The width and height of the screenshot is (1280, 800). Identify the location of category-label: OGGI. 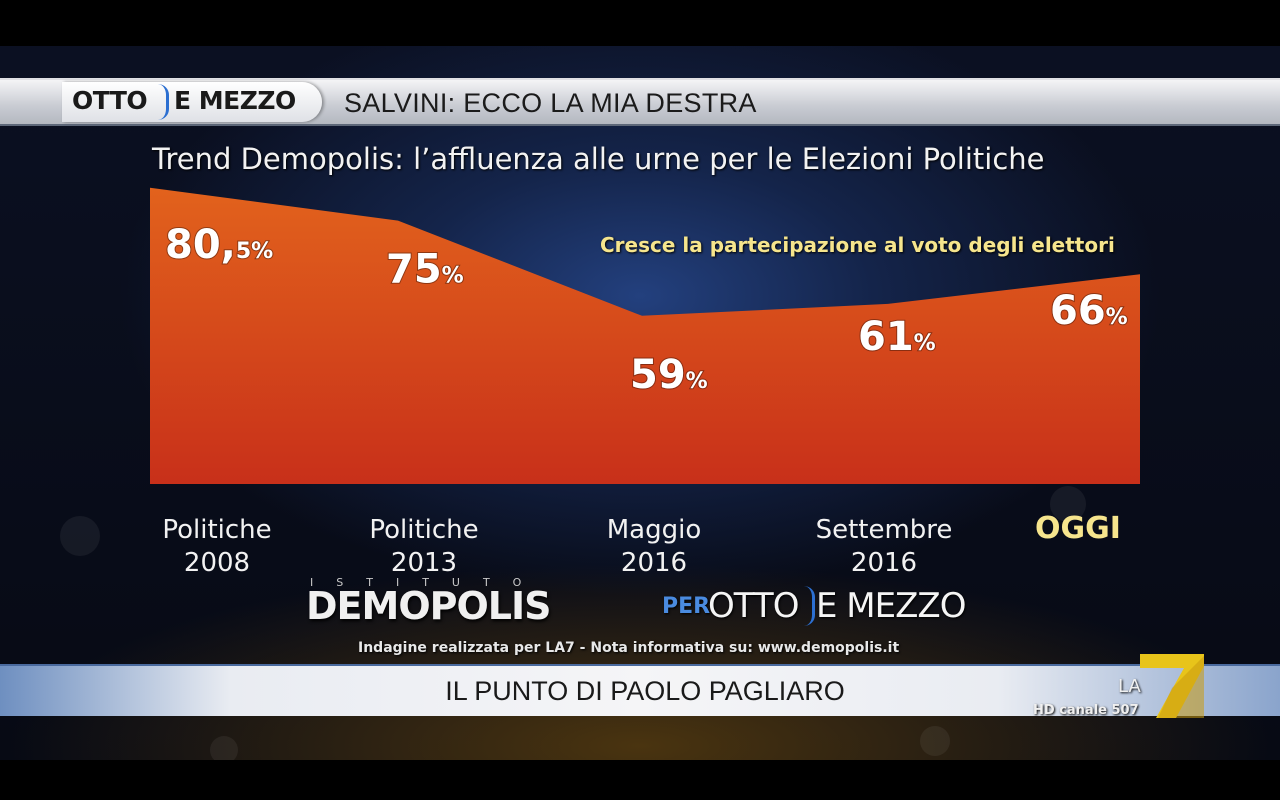
(1078, 528).